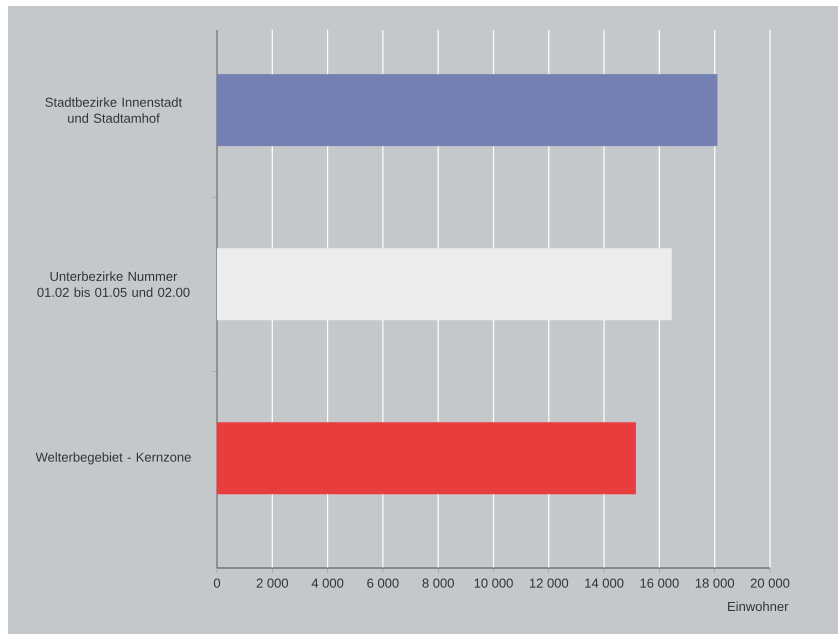 This screenshot has width=840, height=642. Describe the element at coordinates (770, 583) in the screenshot. I see `x-tick-label: 20 000` at that location.